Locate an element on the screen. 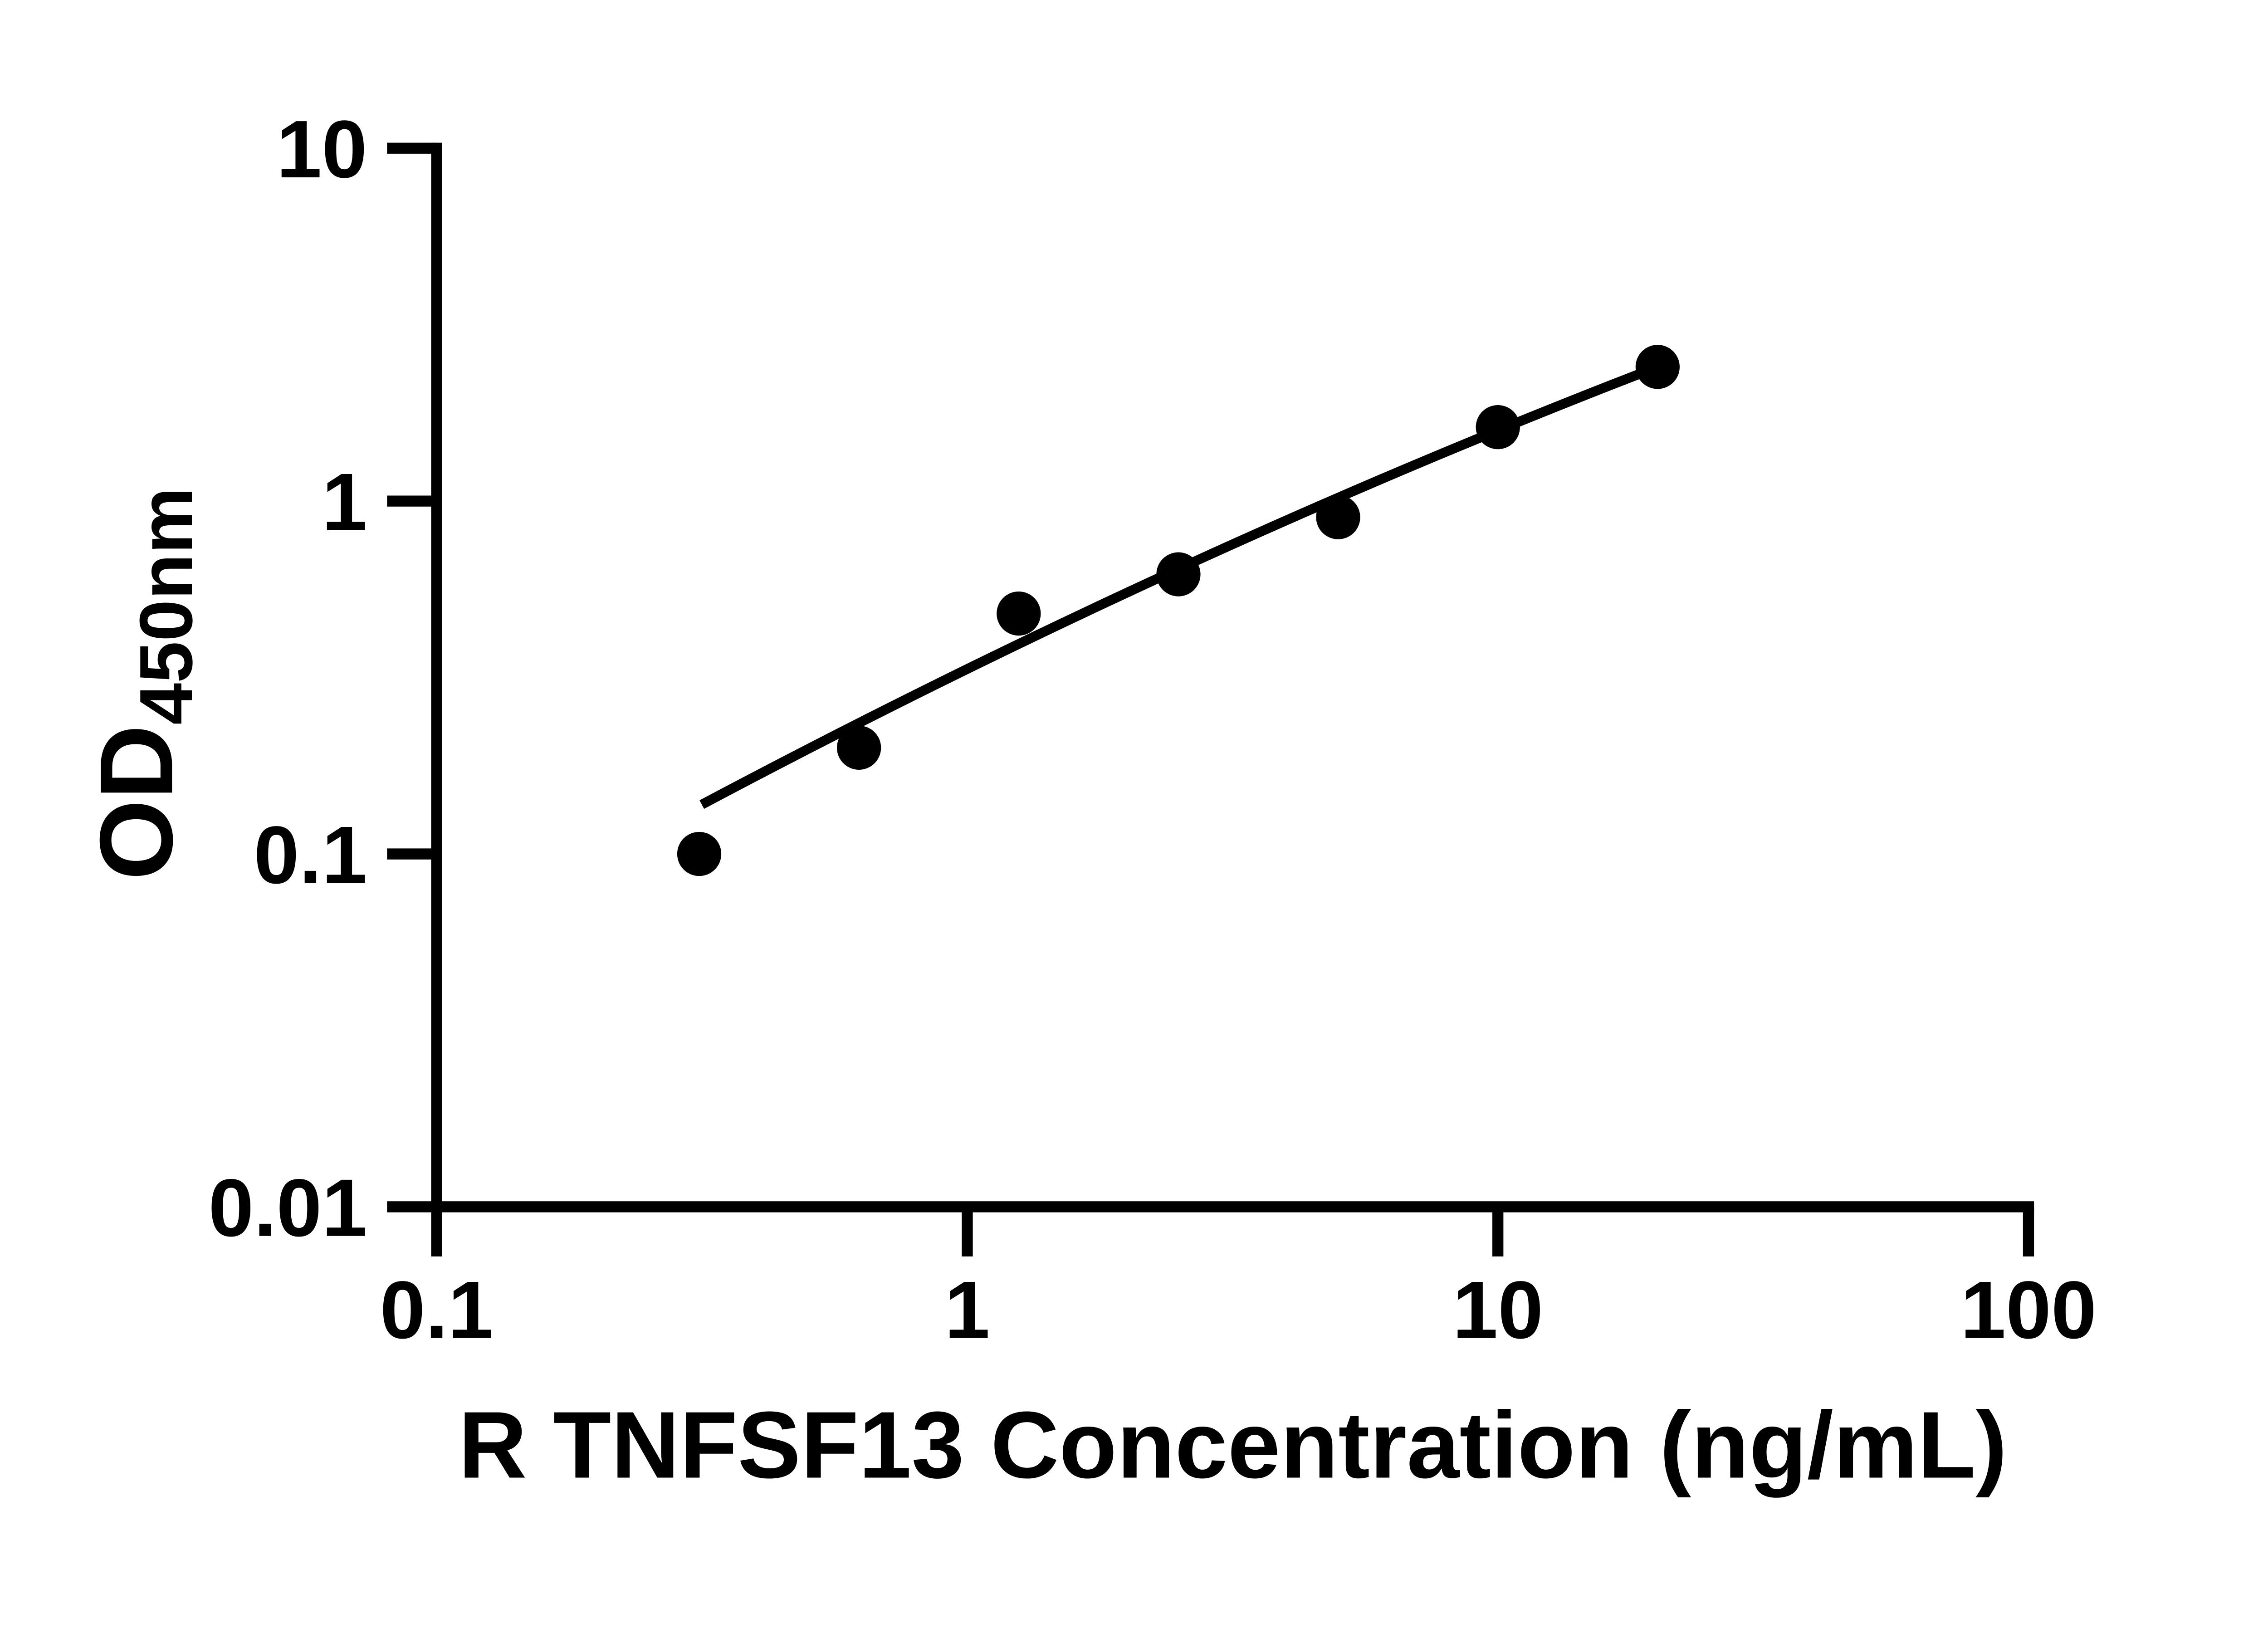 The height and width of the screenshot is (1633, 2268). data-points is located at coordinates (1179, 610).